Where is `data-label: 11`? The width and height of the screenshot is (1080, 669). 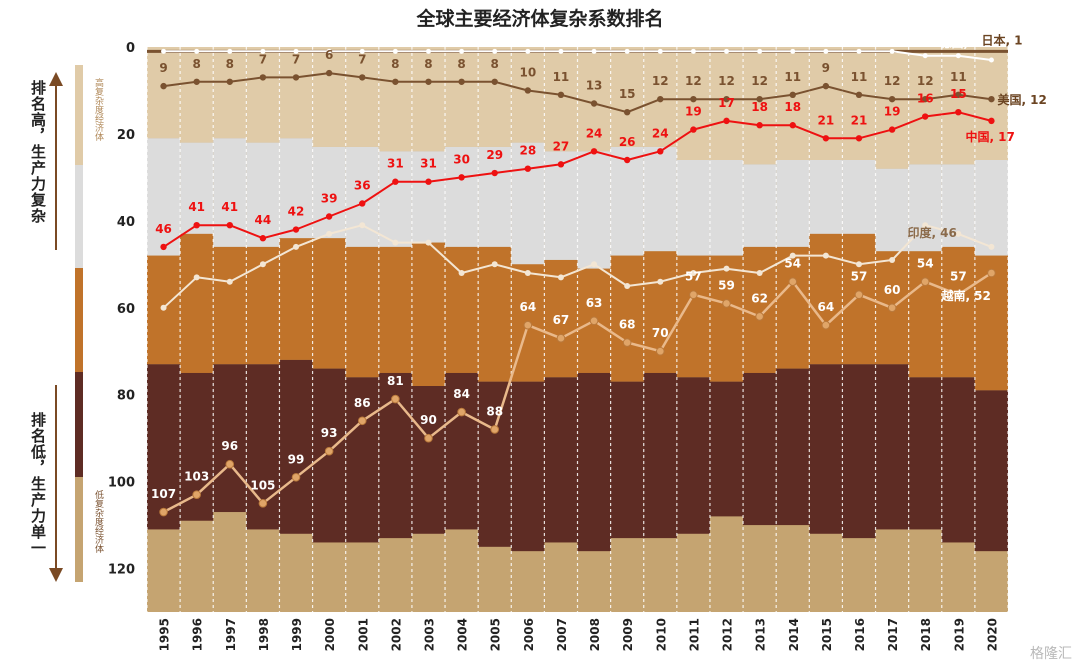
data-label: 11 is located at coordinates (792, 77).